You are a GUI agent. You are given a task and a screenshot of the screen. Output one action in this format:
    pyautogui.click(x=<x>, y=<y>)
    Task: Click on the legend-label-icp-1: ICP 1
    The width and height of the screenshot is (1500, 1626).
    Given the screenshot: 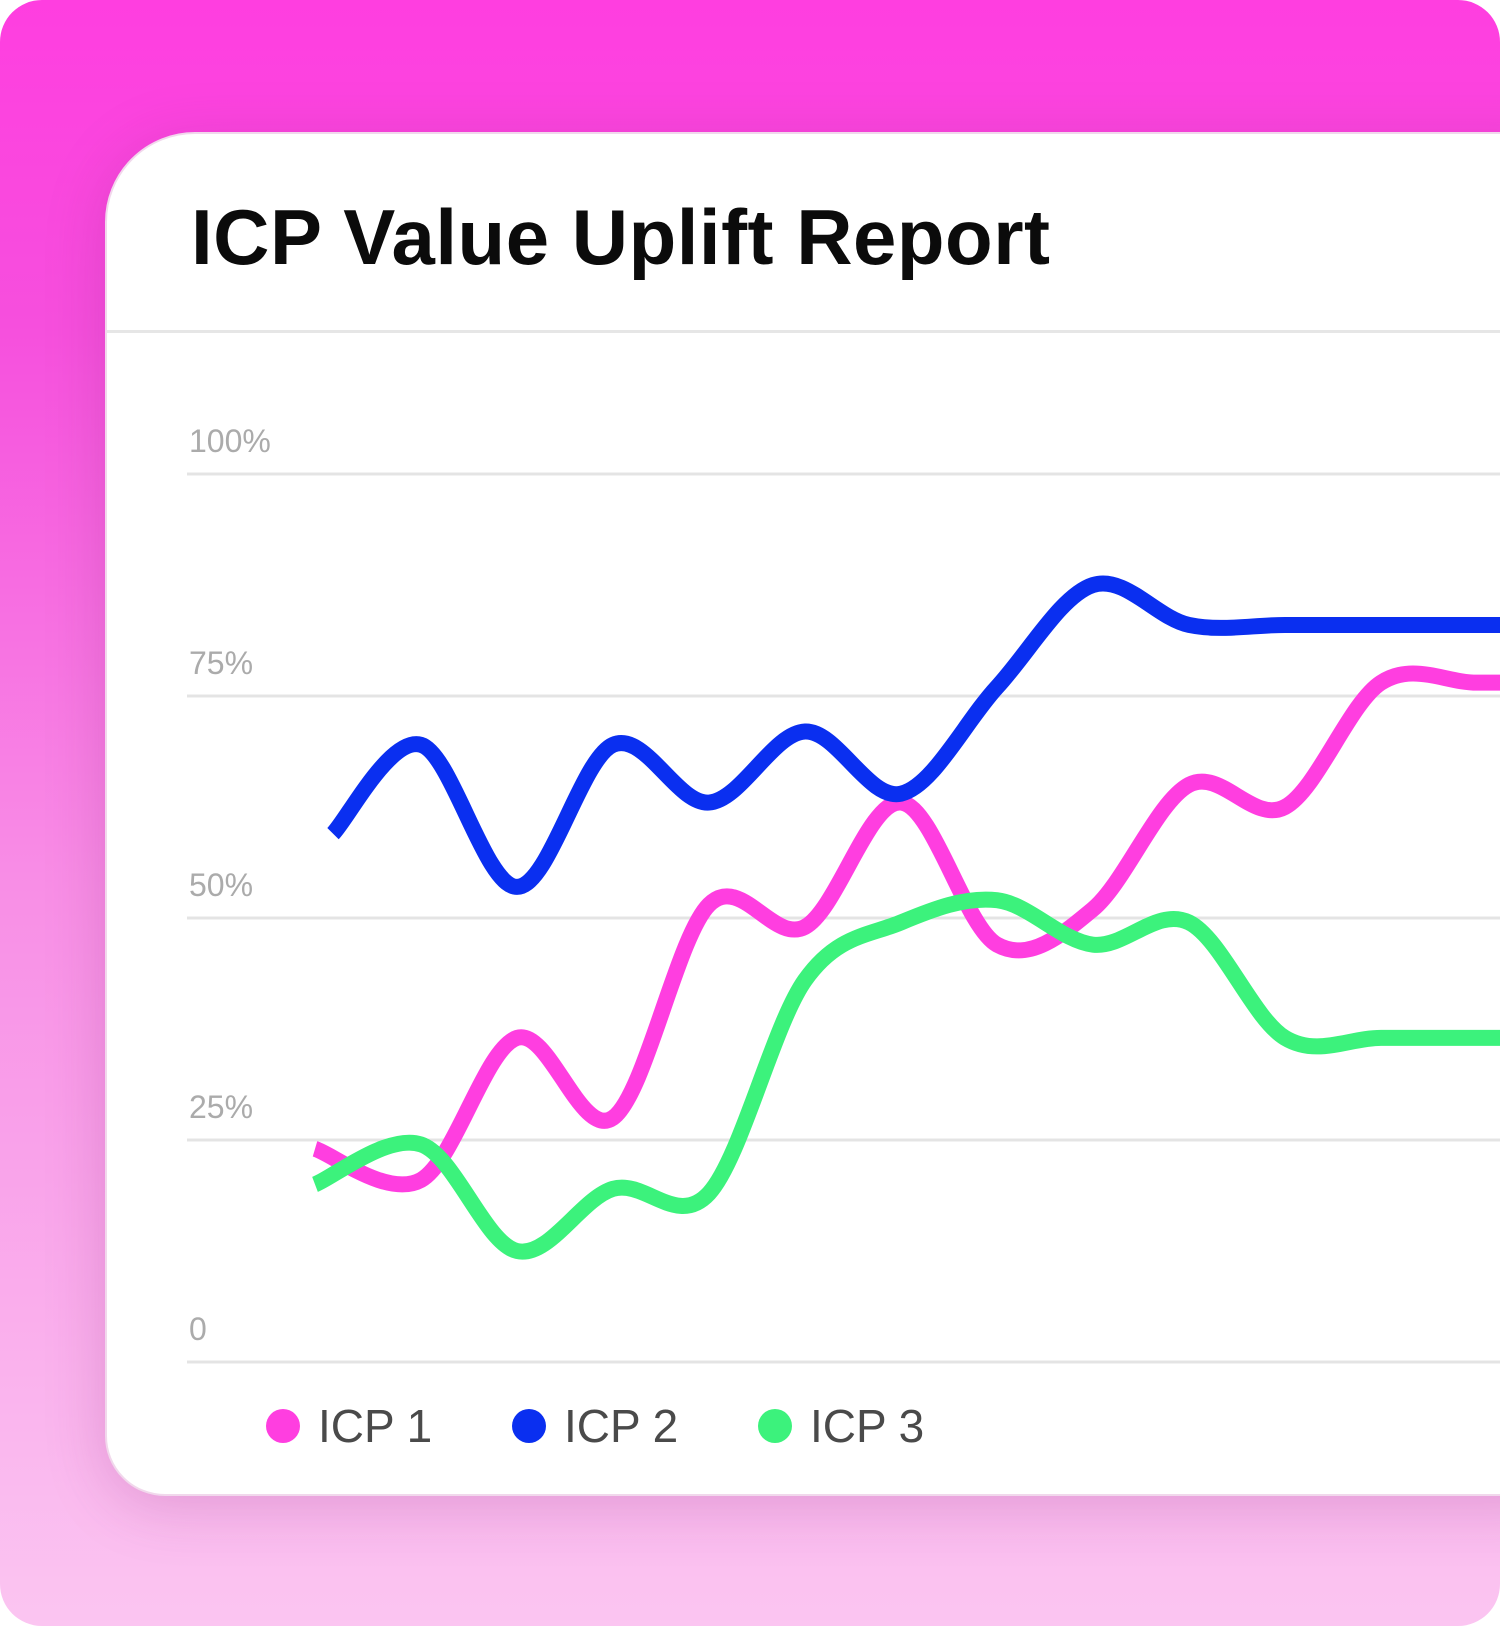 What is the action you would take?
    pyautogui.click(x=375, y=1426)
    